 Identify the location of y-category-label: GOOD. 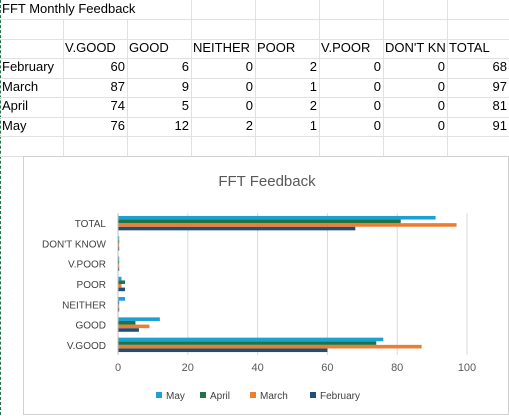
(90, 326).